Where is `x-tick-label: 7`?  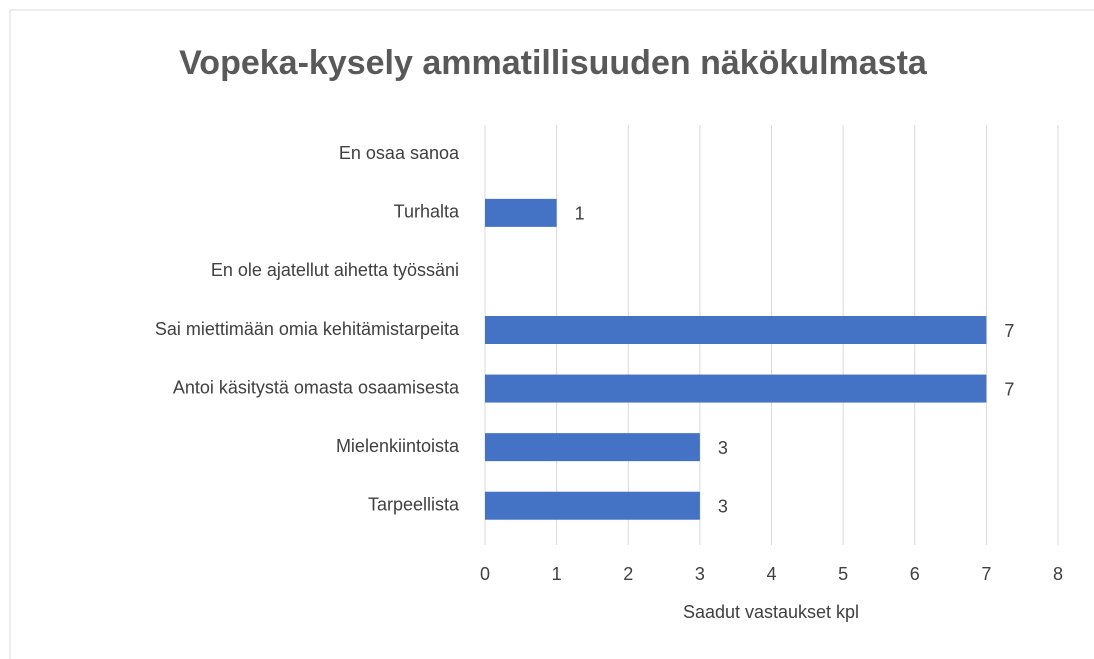
x-tick-label: 7 is located at coordinates (986, 574).